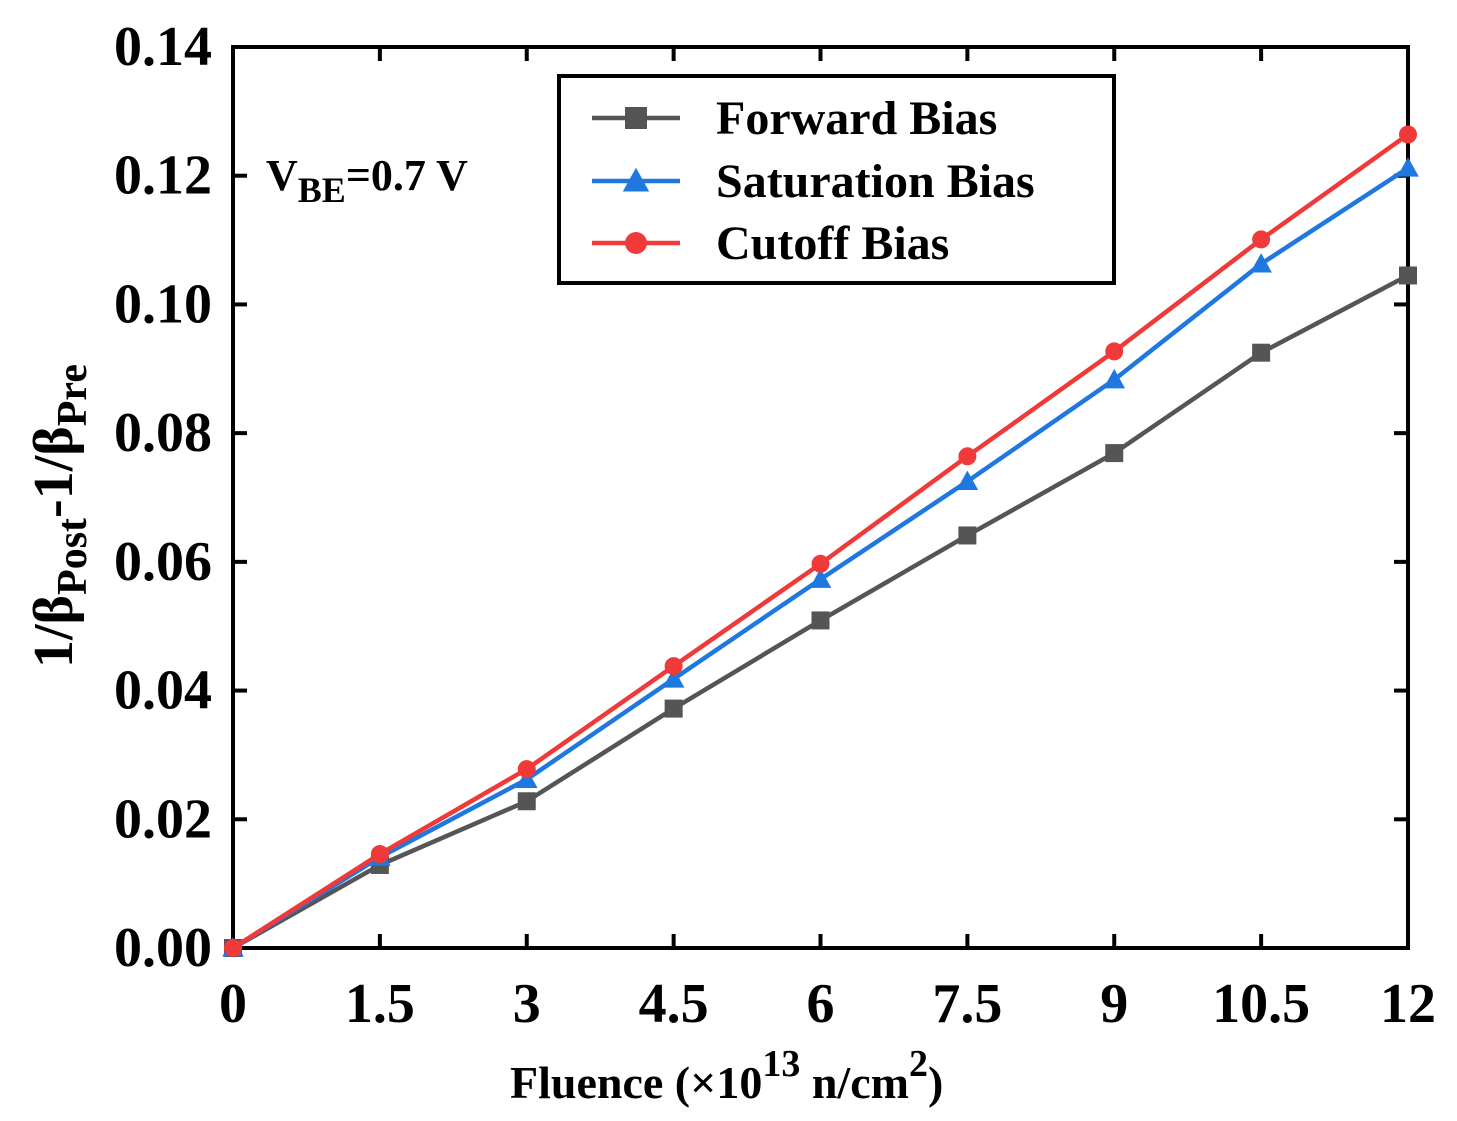 The width and height of the screenshot is (1457, 1121). What do you see at coordinates (163, 304) in the screenshot?
I see `y-tick-label: 0.10` at bounding box center [163, 304].